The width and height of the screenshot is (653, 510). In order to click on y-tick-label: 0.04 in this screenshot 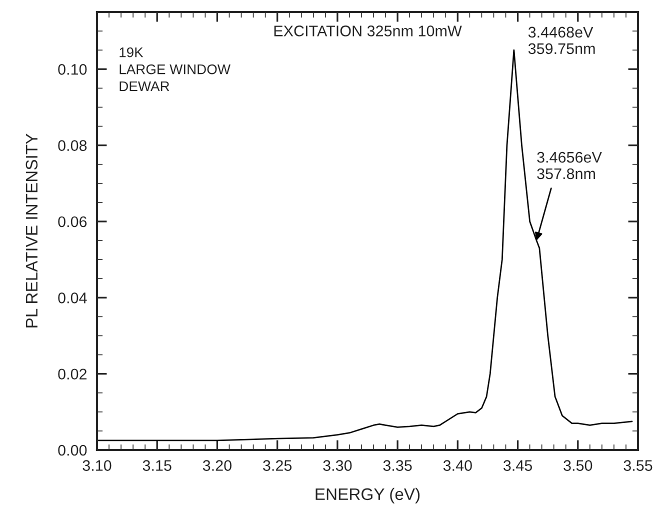, I will do `click(72, 298)`.